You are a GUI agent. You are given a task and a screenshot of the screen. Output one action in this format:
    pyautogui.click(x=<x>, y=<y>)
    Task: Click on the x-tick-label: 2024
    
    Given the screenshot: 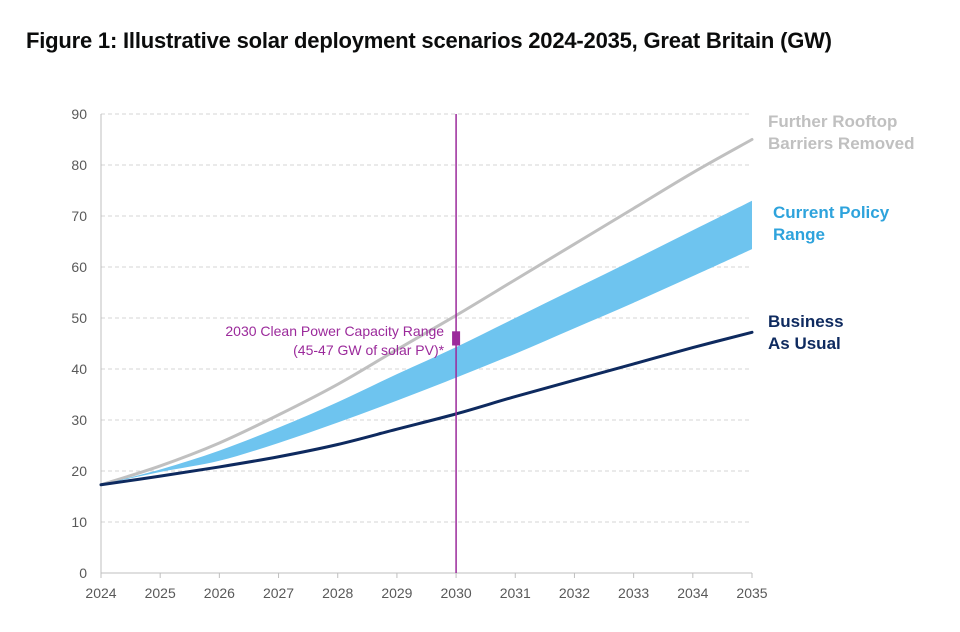 What is the action you would take?
    pyautogui.click(x=100, y=593)
    